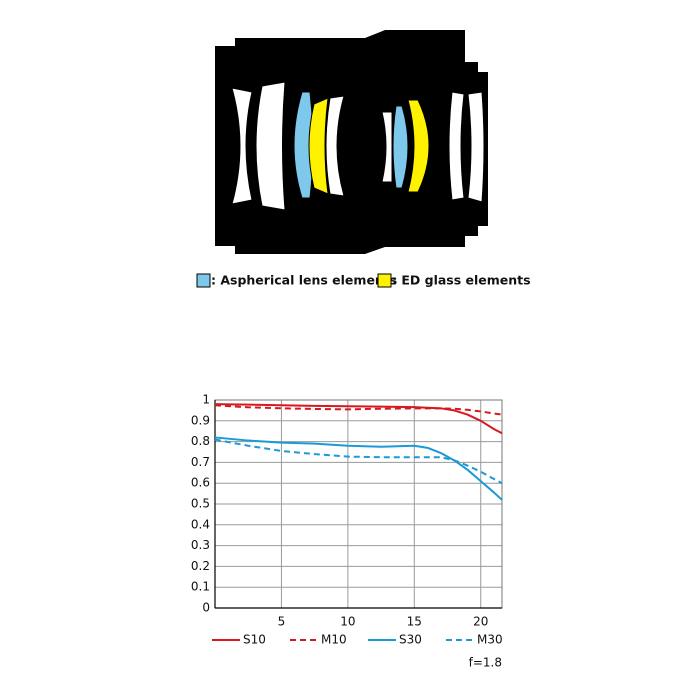 Image resolution: width=700 pixels, height=700 pixels. Describe the element at coordinates (200, 504) in the screenshot. I see `y-tick-label: 0.5` at that location.